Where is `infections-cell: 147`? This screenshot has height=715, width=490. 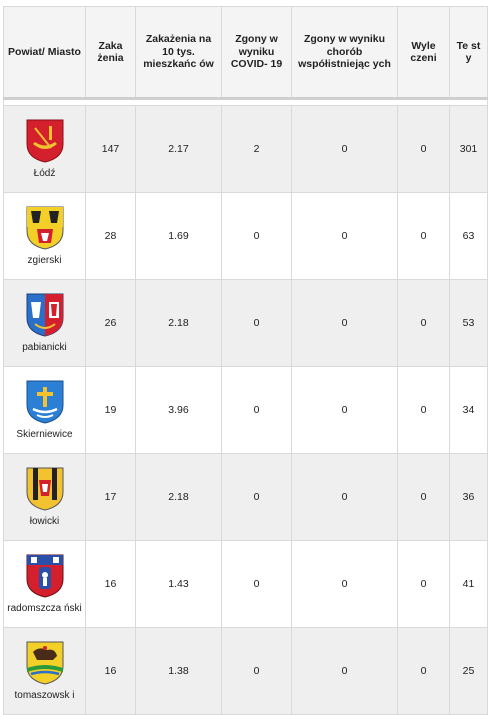 infections-cell: 147 is located at coordinates (110, 149).